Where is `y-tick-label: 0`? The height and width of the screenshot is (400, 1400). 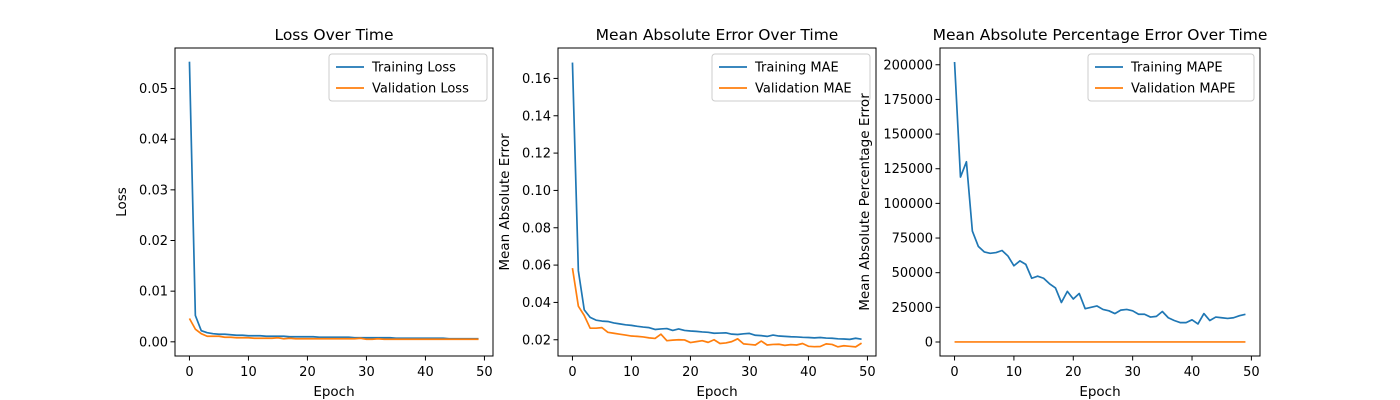 y-tick-label: 0 is located at coordinates (929, 343).